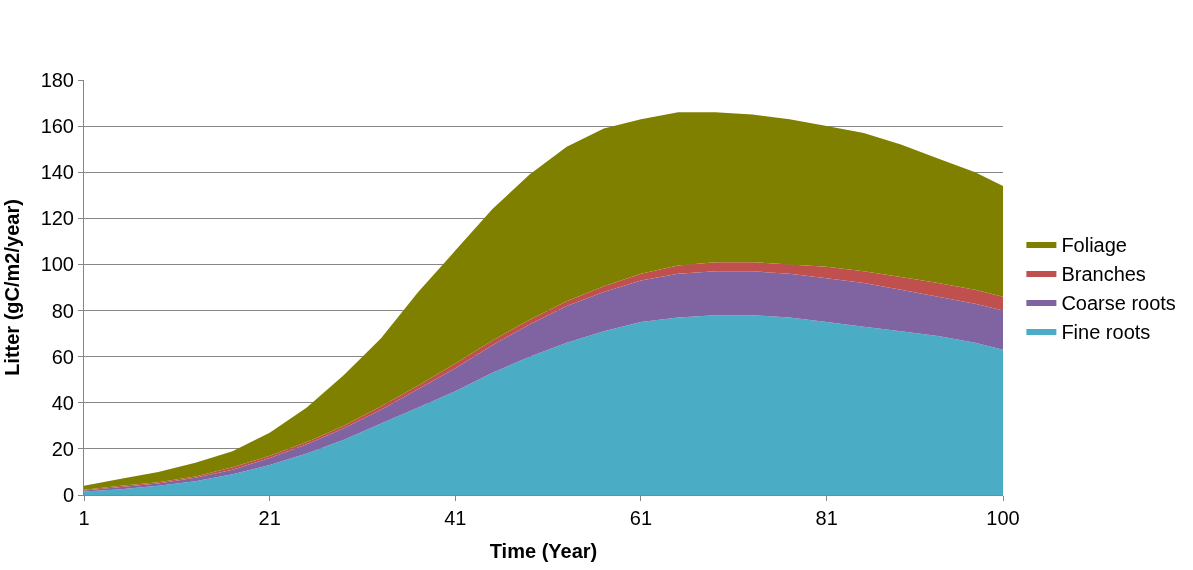 Image resolution: width=1193 pixels, height=570 pixels. I want to click on x-tick-label: 21, so click(269, 518).